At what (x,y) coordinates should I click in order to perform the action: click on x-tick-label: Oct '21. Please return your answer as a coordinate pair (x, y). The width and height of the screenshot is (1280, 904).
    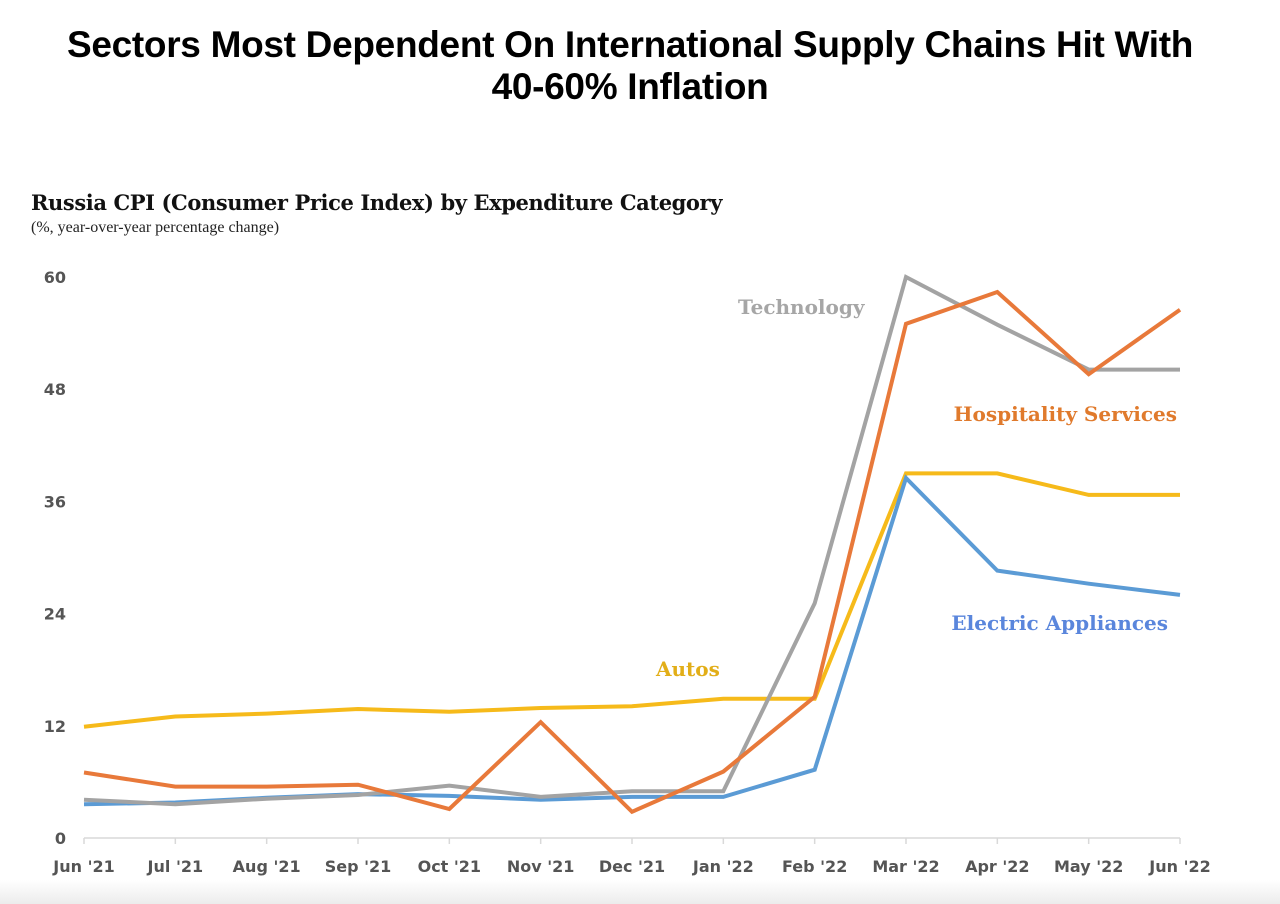
    Looking at the image, I should click on (449, 866).